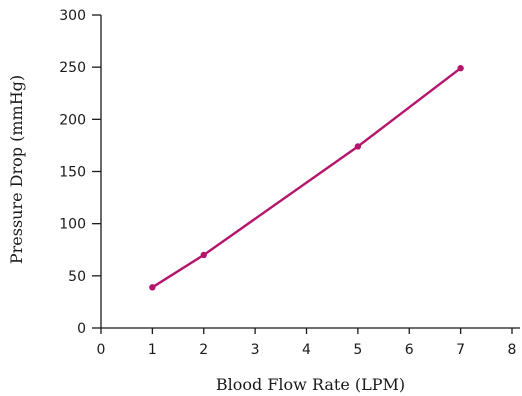 This screenshot has height=396, width=522. Describe the element at coordinates (81, 329) in the screenshot. I see `y-tick-label-0: 0` at that location.